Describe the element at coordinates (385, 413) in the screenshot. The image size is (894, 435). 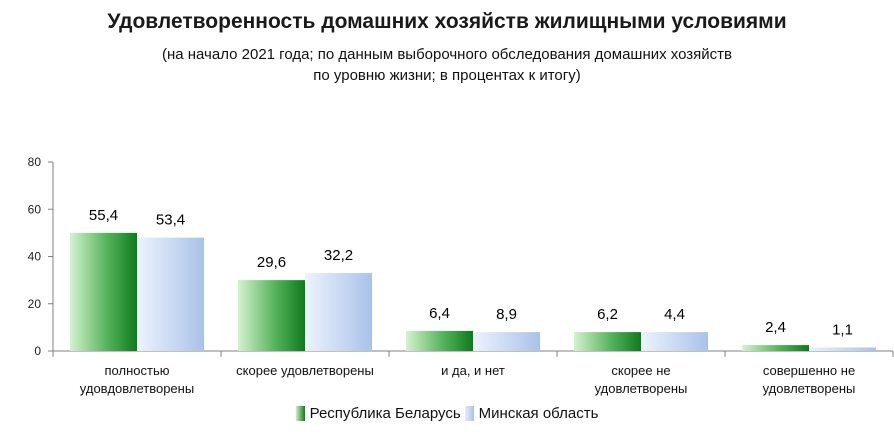
I see `legend-label-series-1: Республика Беларусь` at that location.